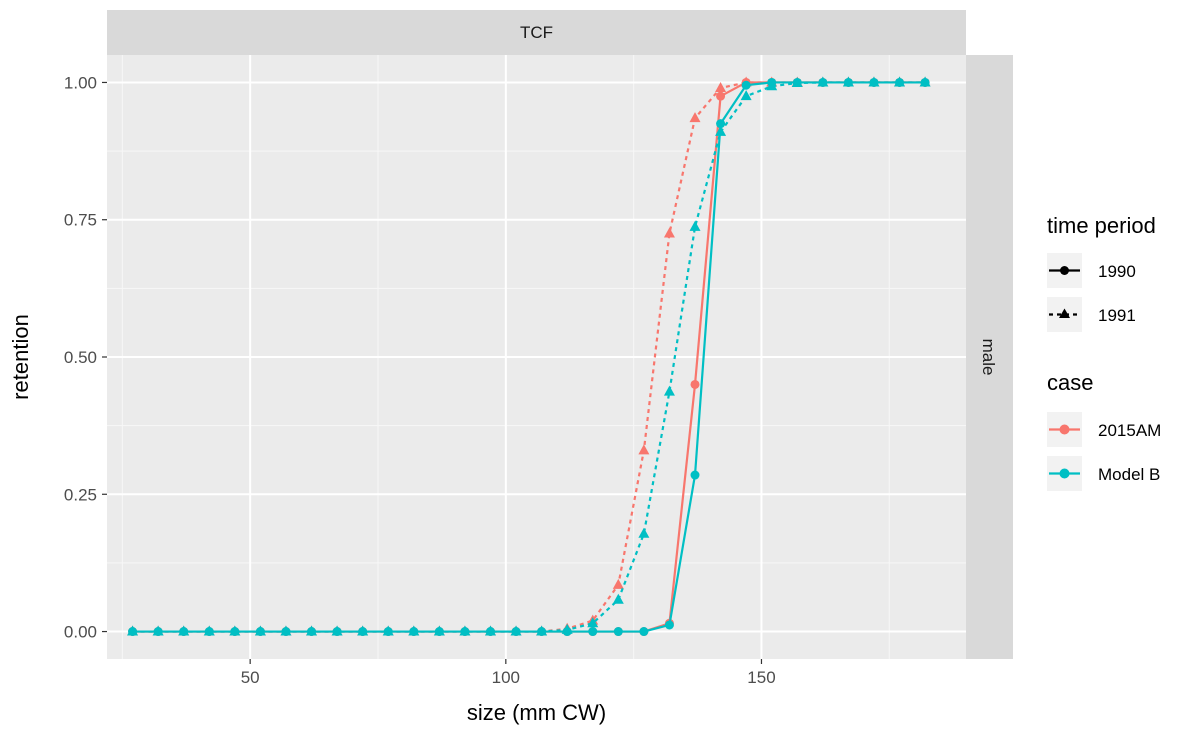 Image resolution: width=1198 pixels, height=739 pixels. What do you see at coordinates (1117, 271) in the screenshot?
I see `legend-label-1990: 1990` at bounding box center [1117, 271].